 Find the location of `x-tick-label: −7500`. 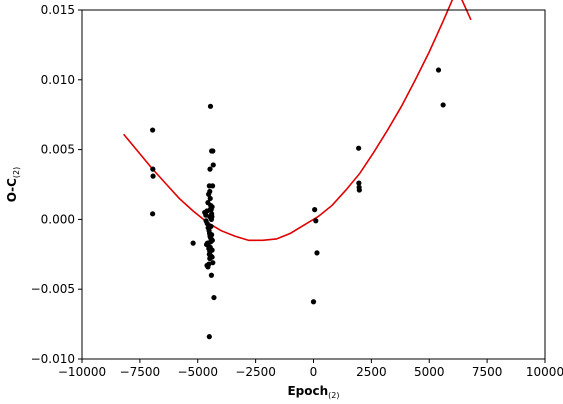

x-tick-label: −7500 is located at coordinates (140, 372).